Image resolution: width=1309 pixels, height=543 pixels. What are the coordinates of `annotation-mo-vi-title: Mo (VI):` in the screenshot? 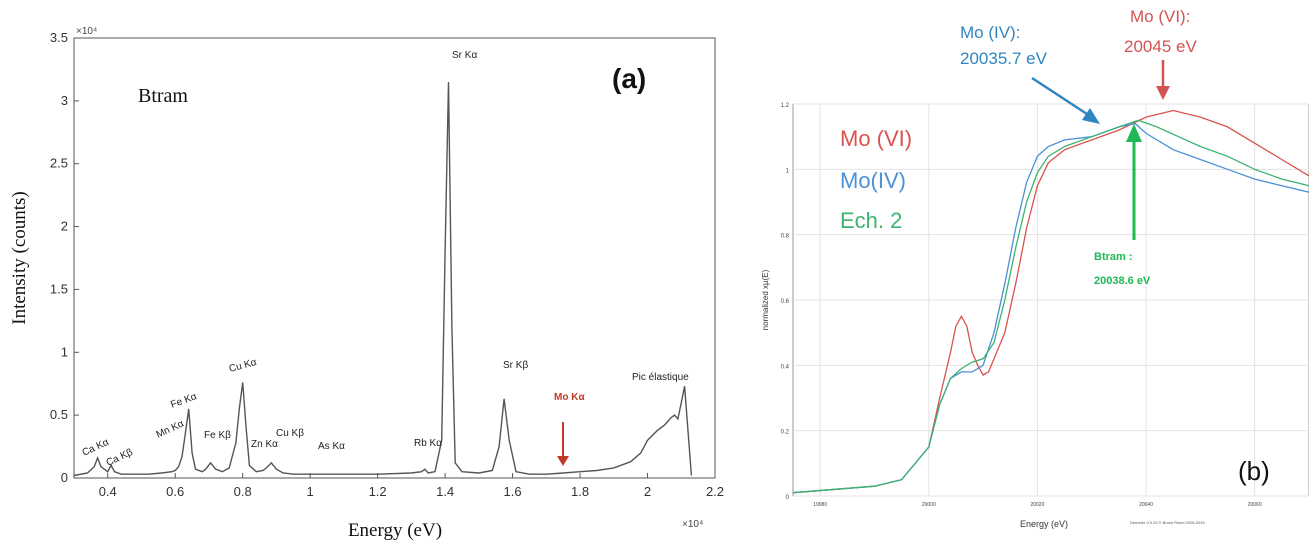 It's located at (1160, 16).